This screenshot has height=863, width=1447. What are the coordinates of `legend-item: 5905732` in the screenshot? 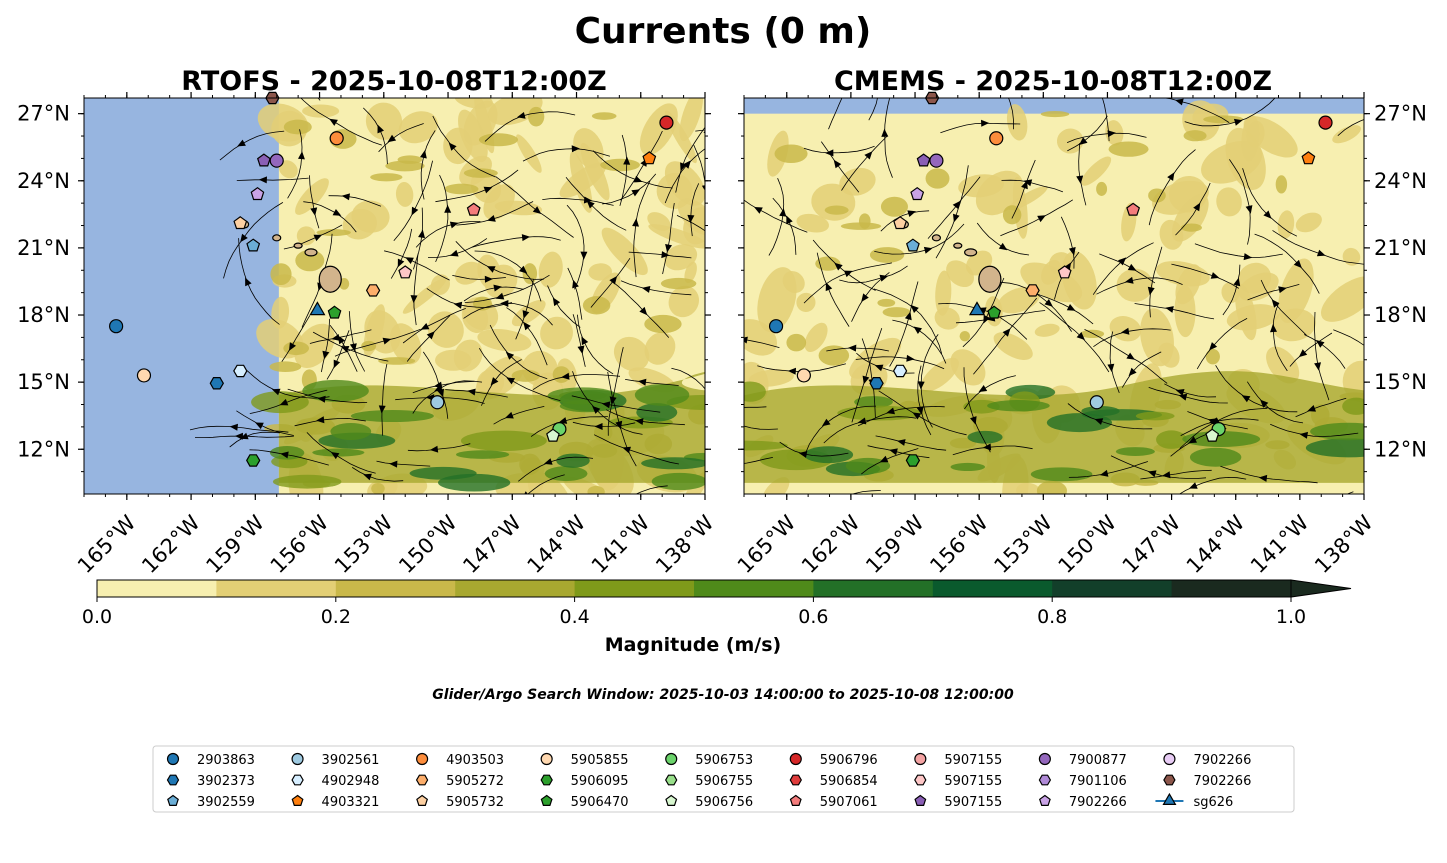 It's located at (460, 802).